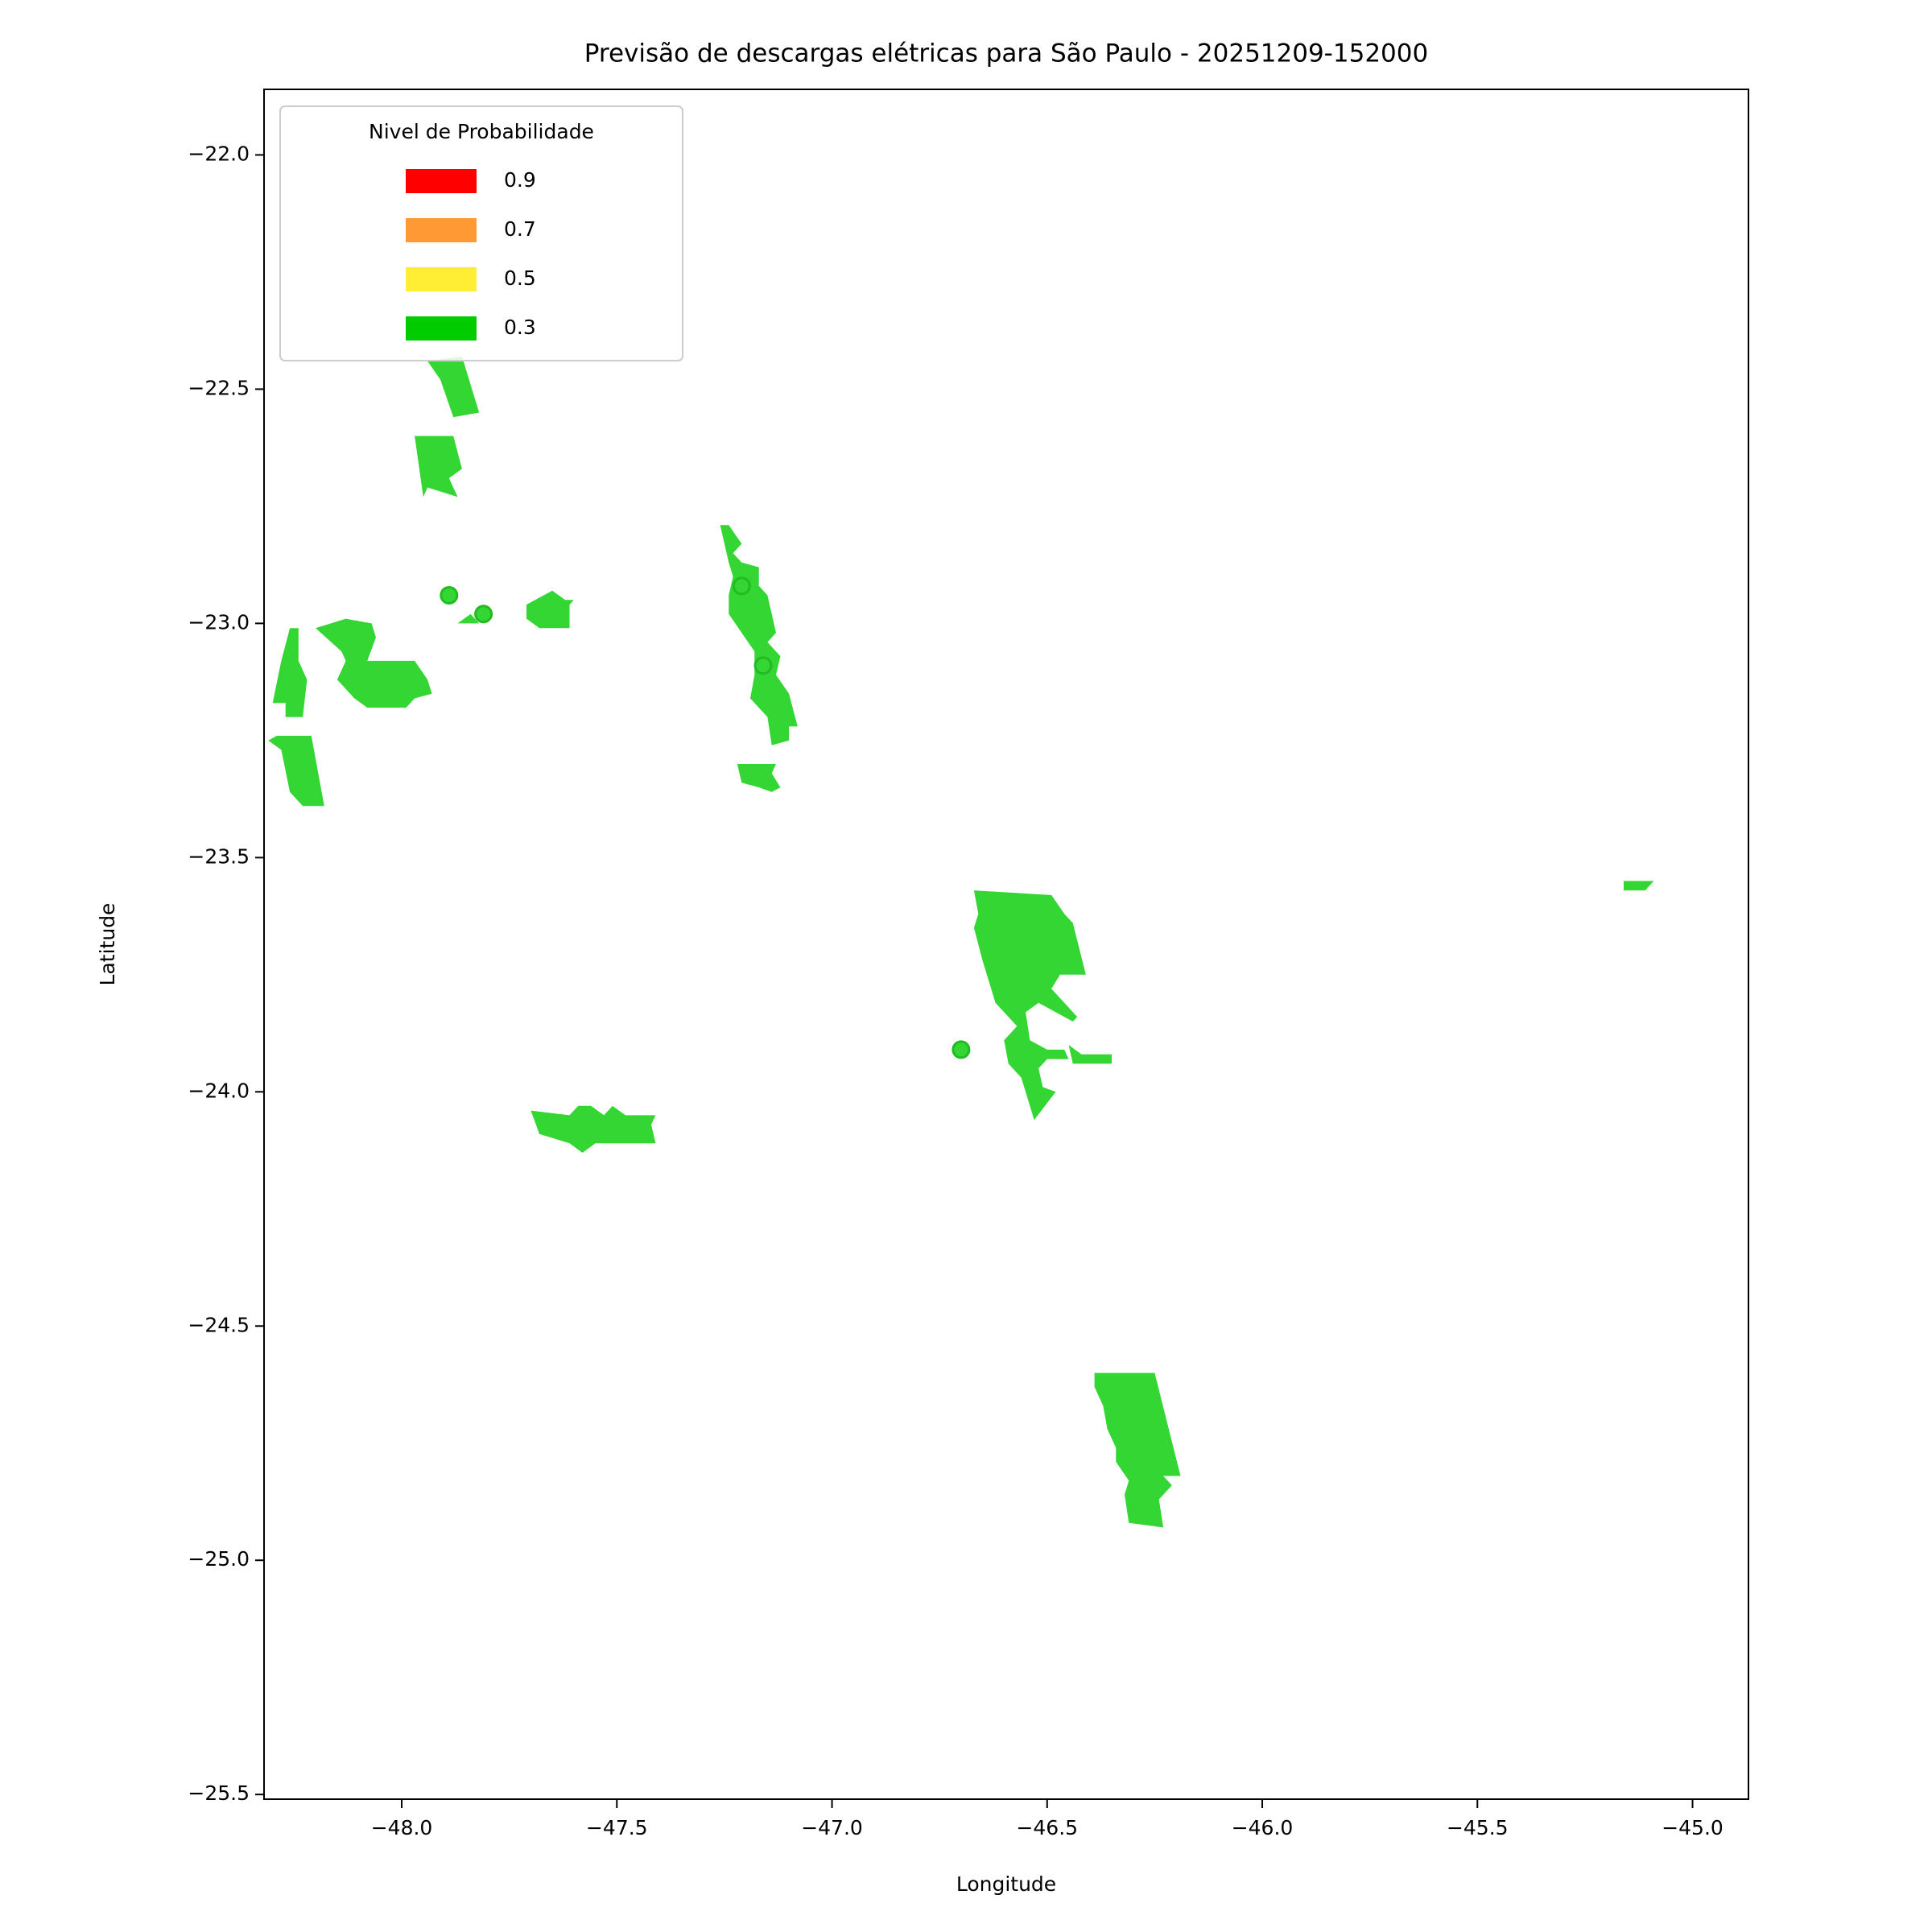  What do you see at coordinates (520, 278) in the screenshot?
I see `legend-label: 0.5` at bounding box center [520, 278].